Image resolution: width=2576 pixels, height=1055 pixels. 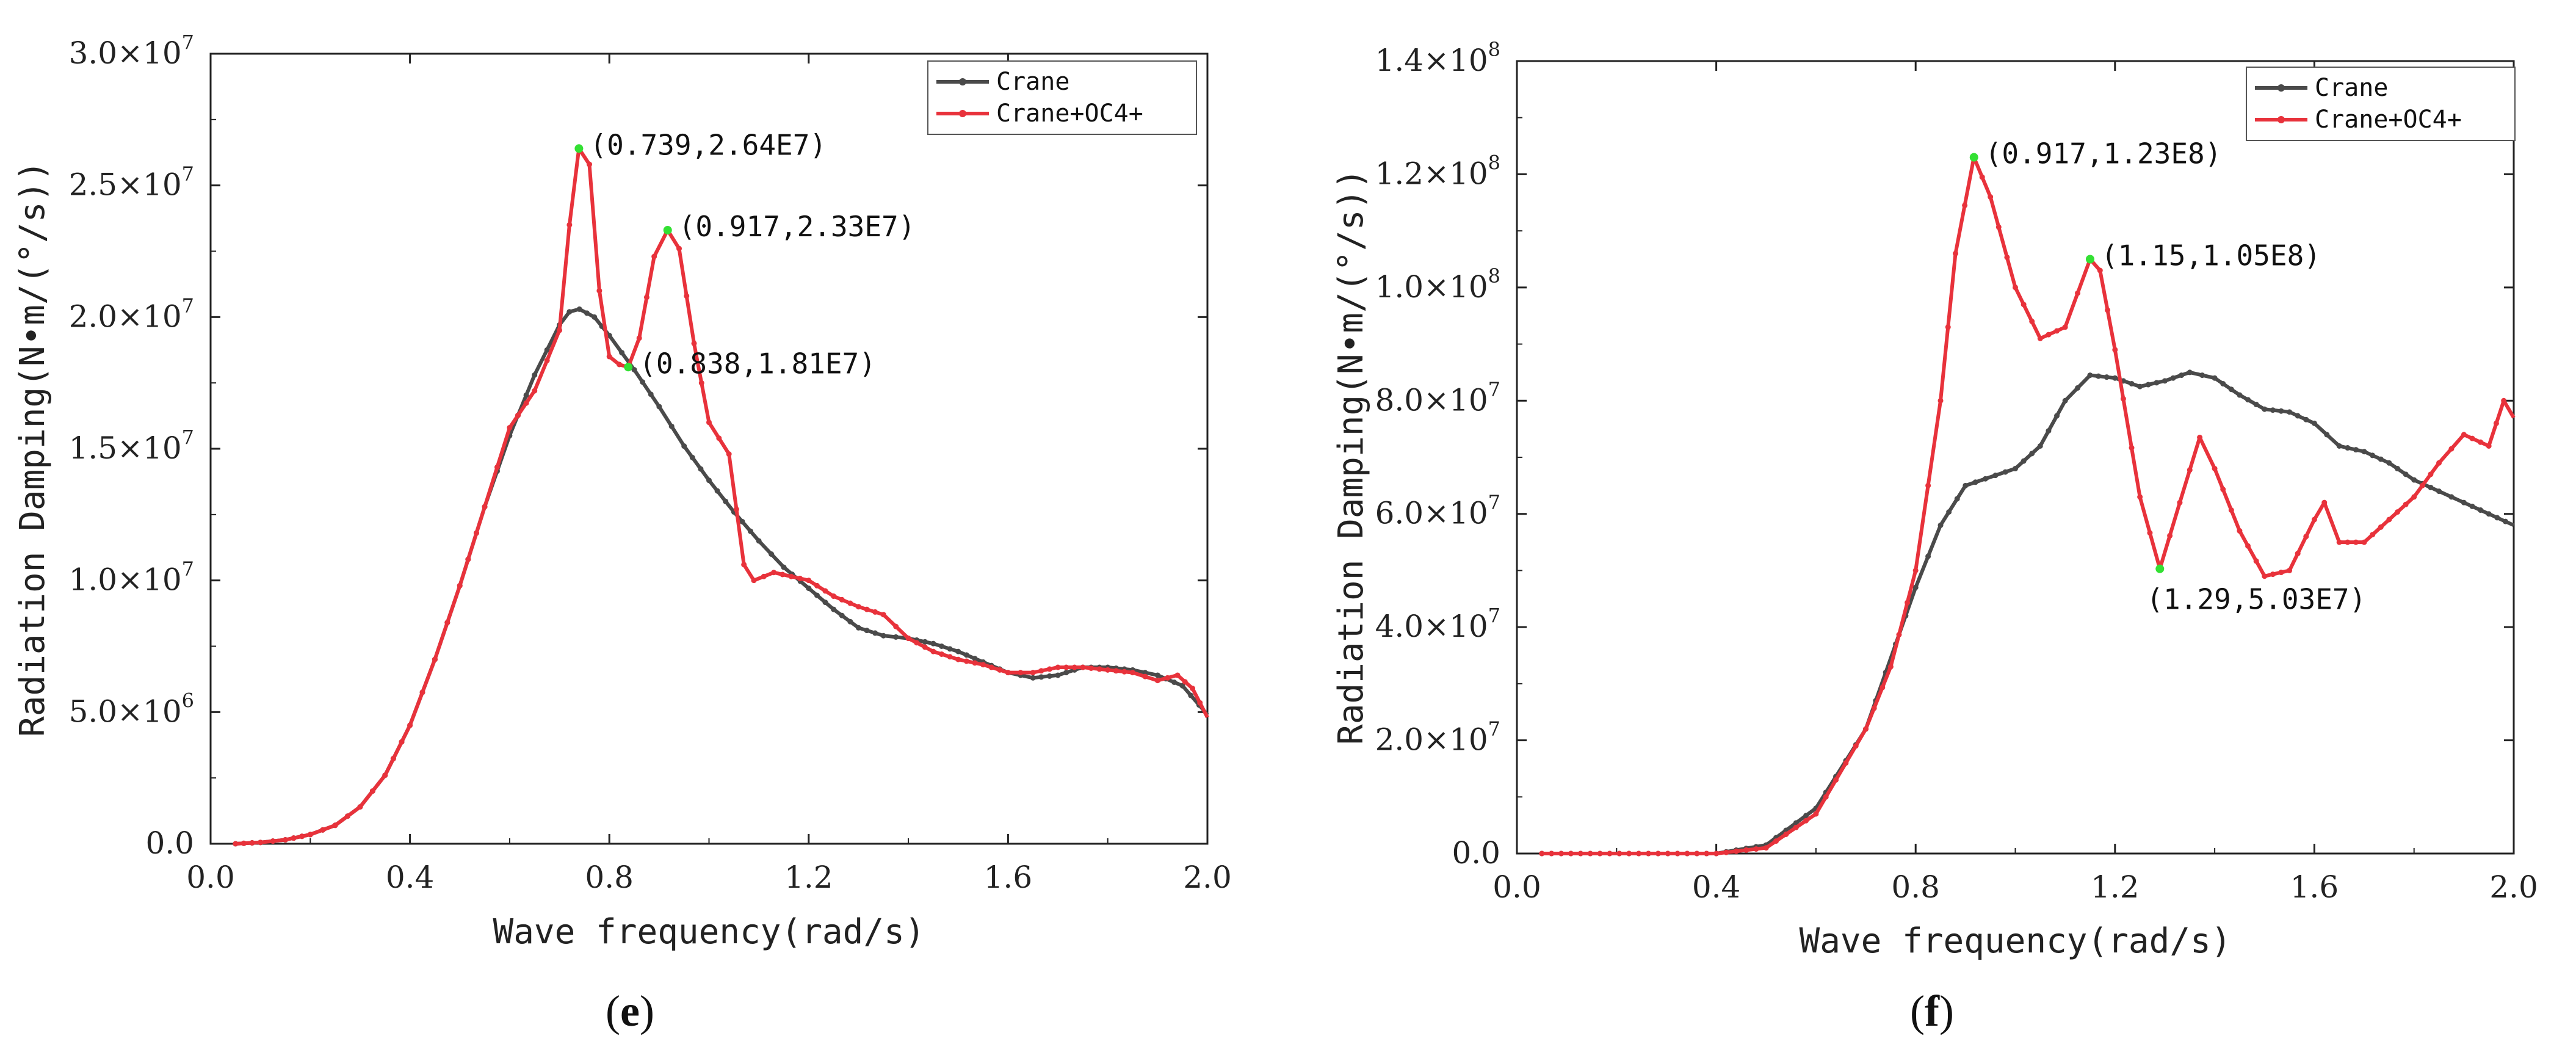 I want to click on y-tick-label: 1.2×108, so click(x=1437, y=171).